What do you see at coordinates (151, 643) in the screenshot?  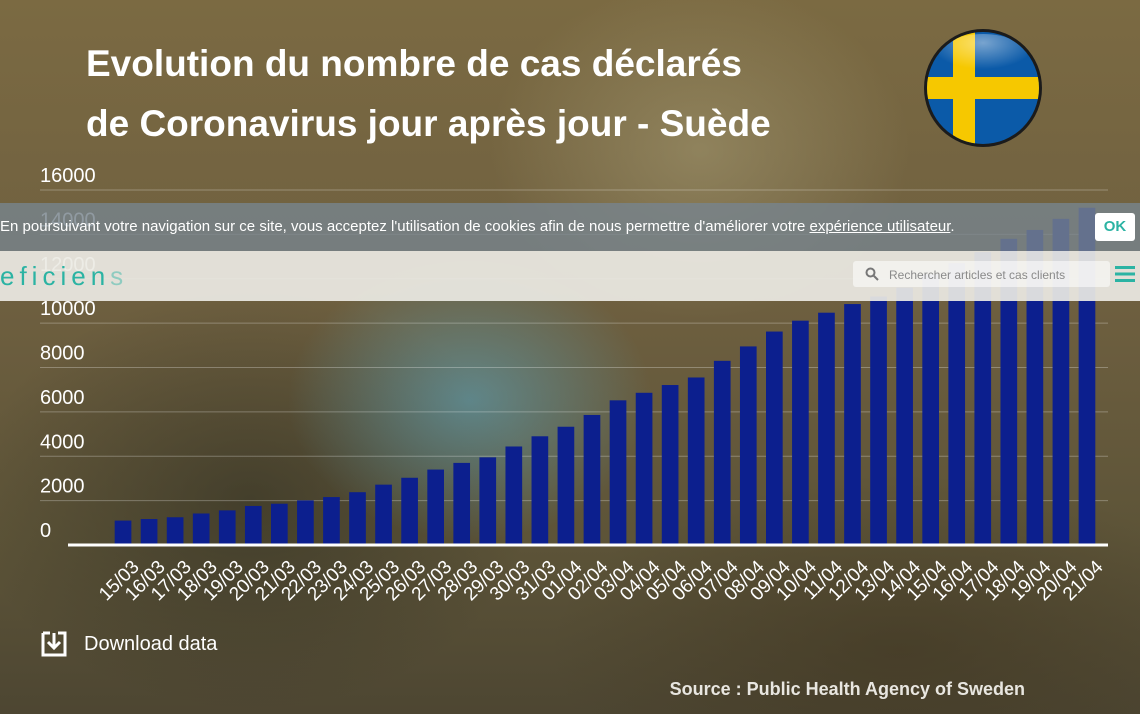 I see `download-label: Download data` at bounding box center [151, 643].